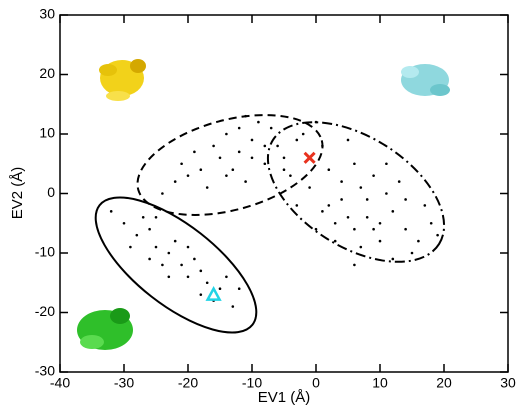 This screenshot has width=517, height=411. What do you see at coordinates (444, 383) in the screenshot?
I see `x-tick-label: 20` at bounding box center [444, 383].